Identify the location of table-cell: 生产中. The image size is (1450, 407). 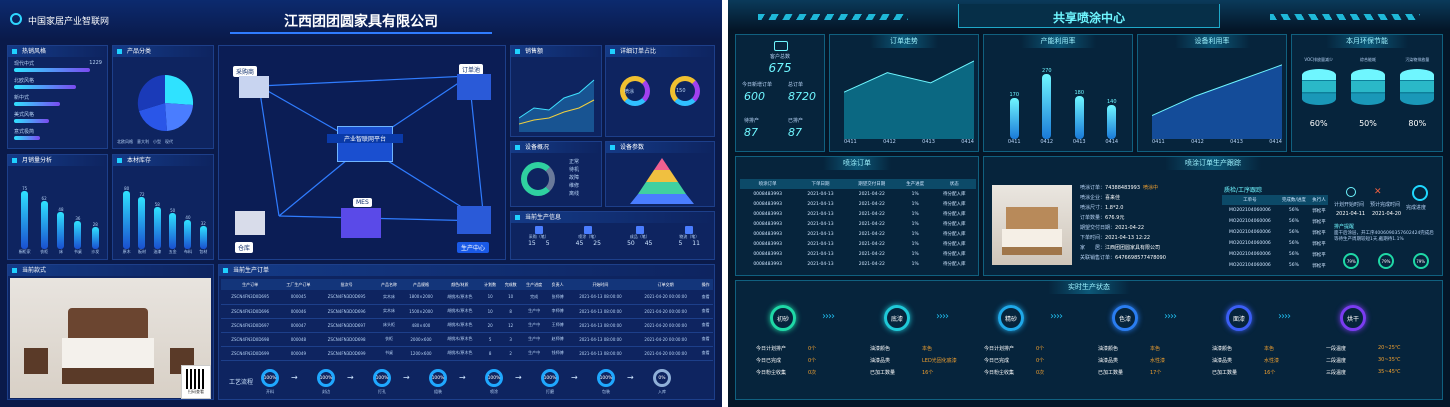
(534, 338).